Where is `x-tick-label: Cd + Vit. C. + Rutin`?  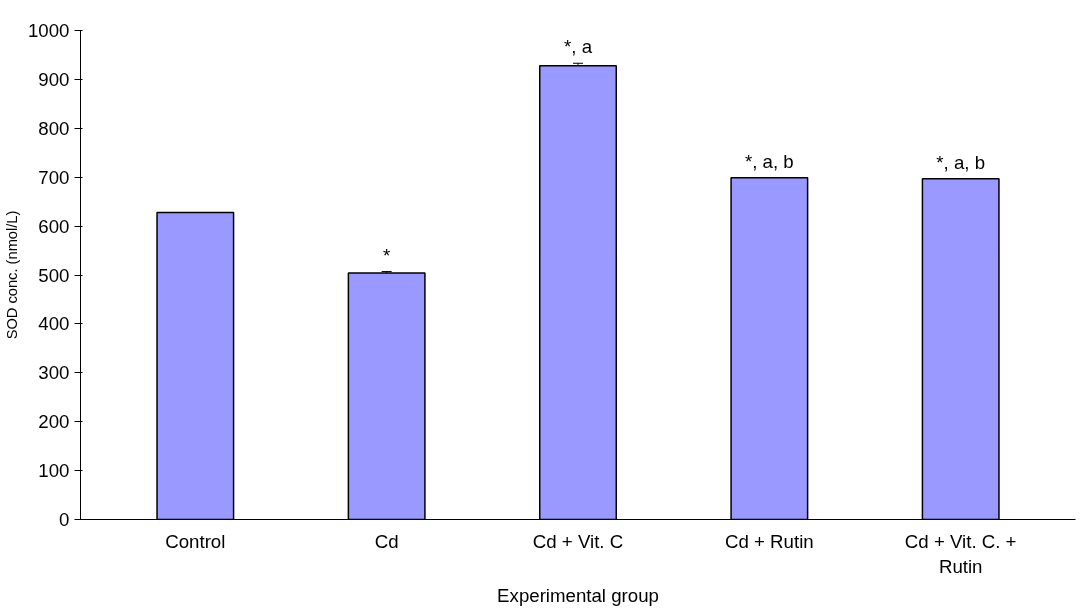 x-tick-label: Cd + Vit. C. + Rutin is located at coordinates (960, 553).